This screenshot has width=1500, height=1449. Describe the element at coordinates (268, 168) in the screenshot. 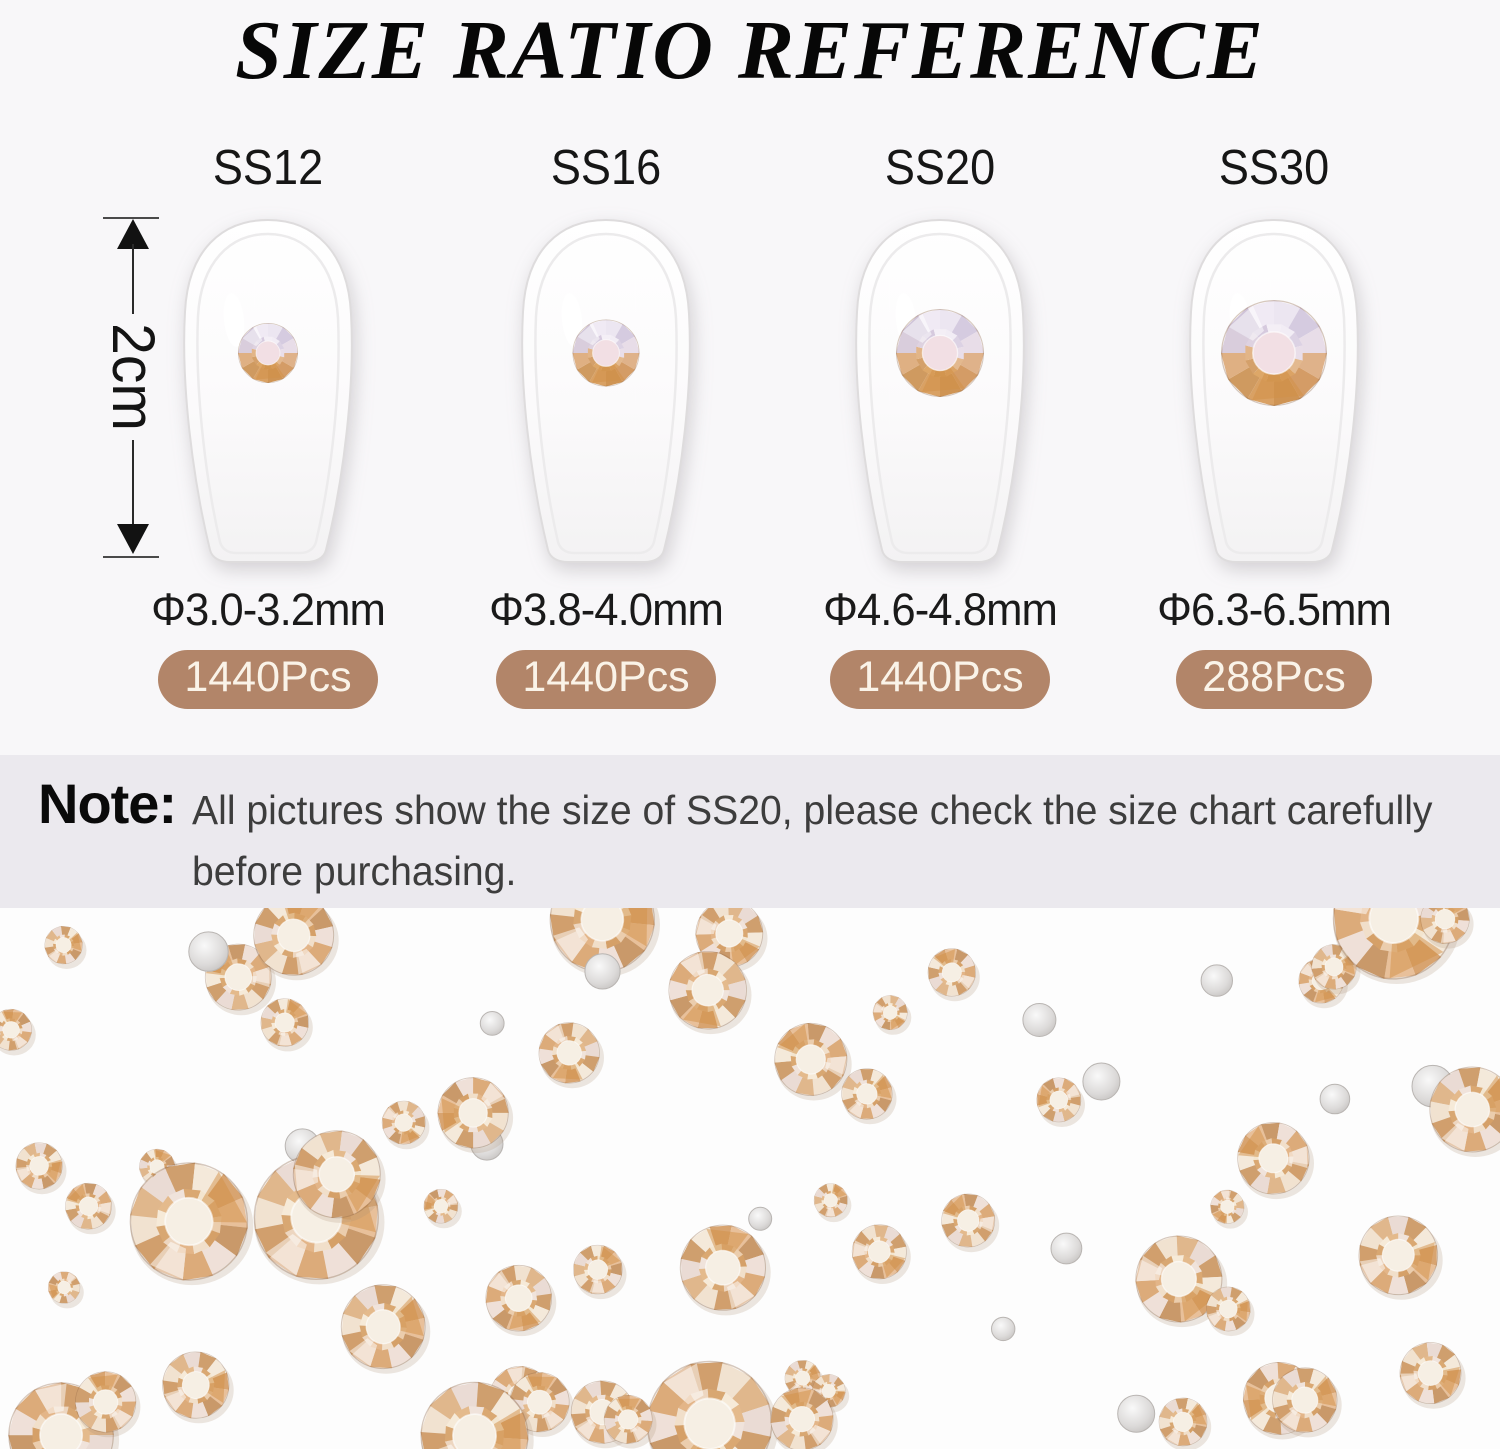

I see `size-label: SS12` at that location.